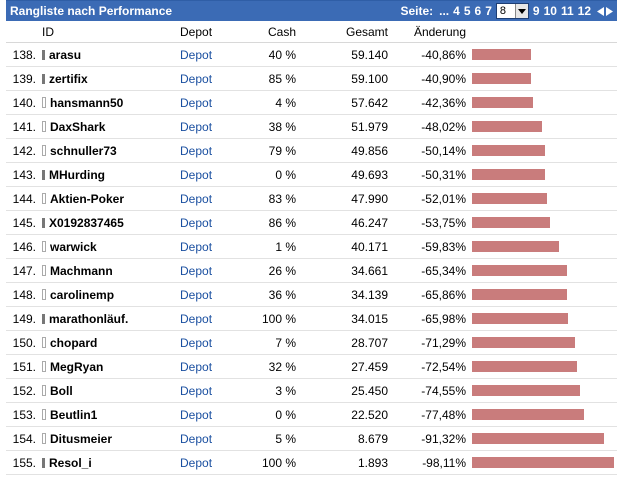  Describe the element at coordinates (443, 126) in the screenshot. I see `change-cell: -48,02%` at that location.